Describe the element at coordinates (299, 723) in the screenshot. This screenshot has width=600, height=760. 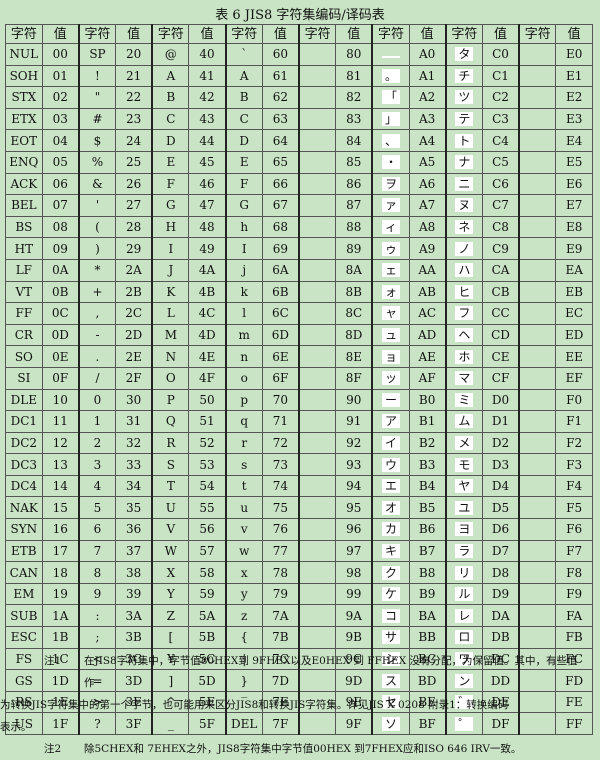
I see `table-row: US 1F? 3F _ 5F DEL 7F 9F ソ BF ゜ DF FF` at that location.